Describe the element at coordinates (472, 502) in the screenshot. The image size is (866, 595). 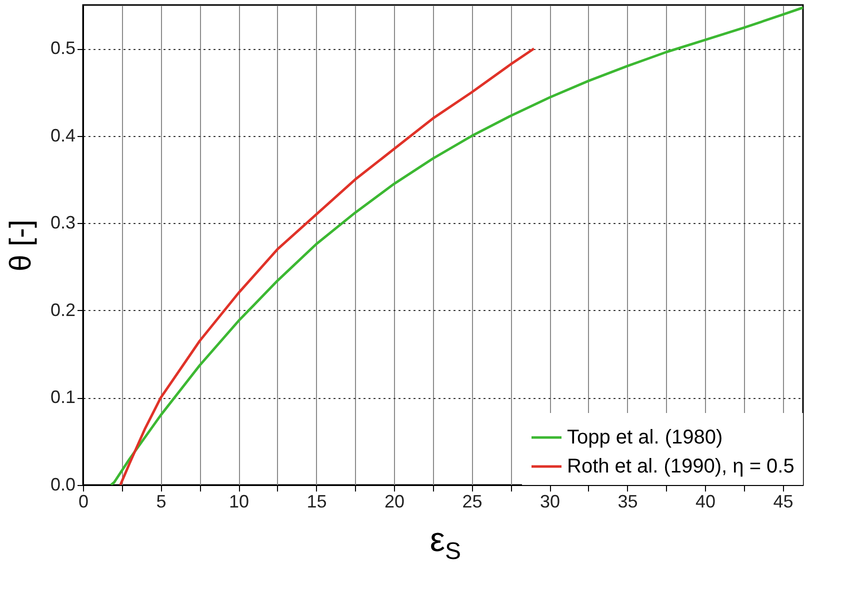
I see `x-tick-label: 25` at that location.